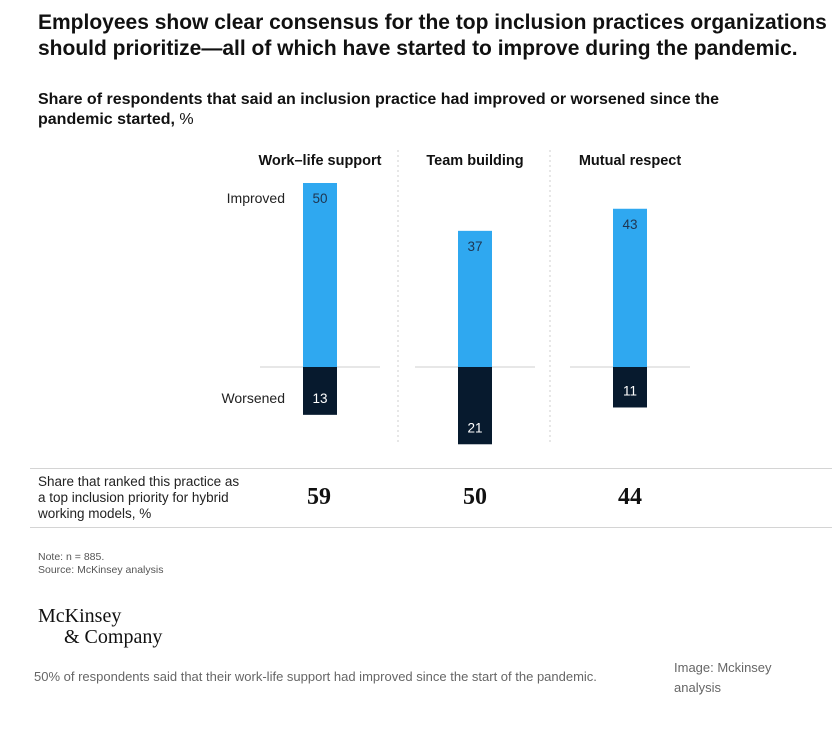 The height and width of the screenshot is (729, 836). Describe the element at coordinates (256, 198) in the screenshot. I see `series-label-improved: Improved` at that location.